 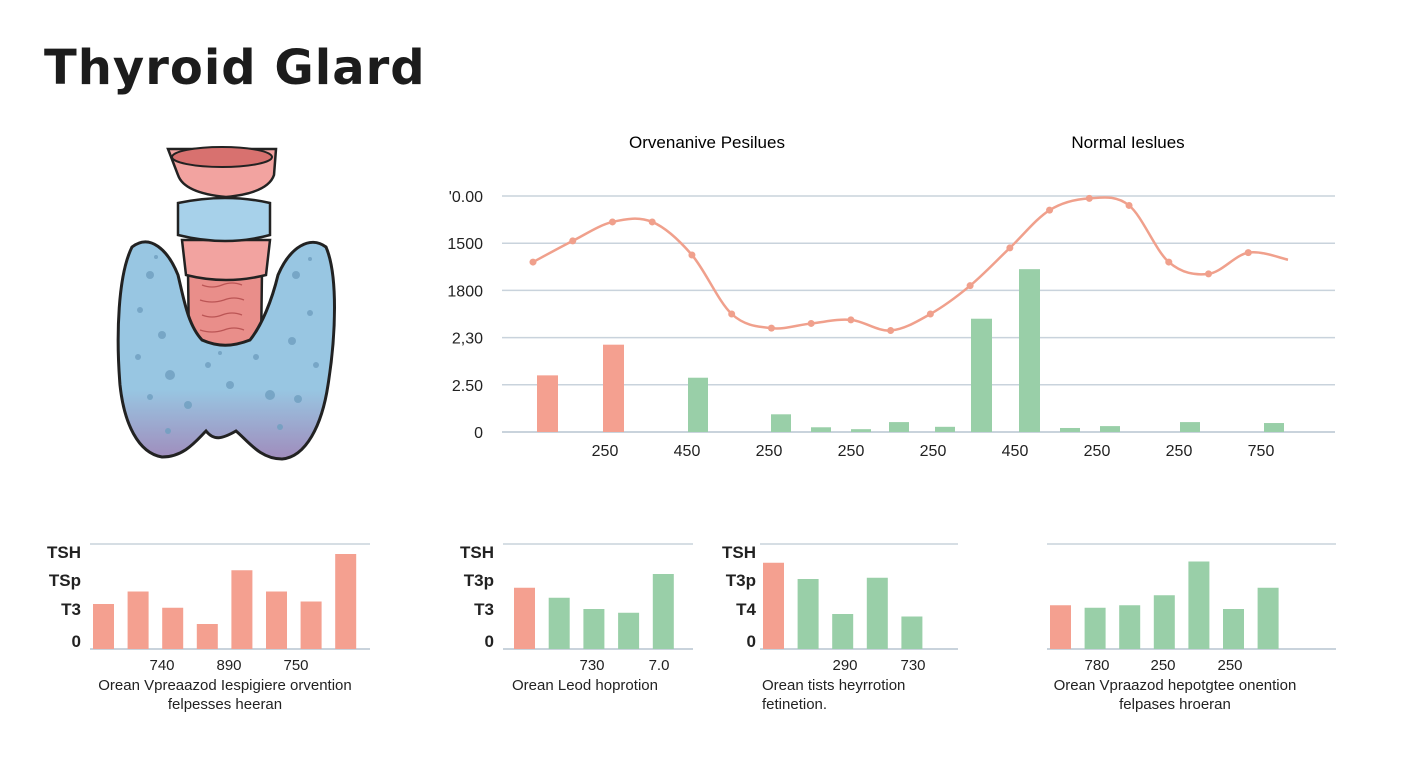 What do you see at coordinates (840, 606) in the screenshot?
I see `small-chart-3: TSH T3p T4 0 290 730` at bounding box center [840, 606].